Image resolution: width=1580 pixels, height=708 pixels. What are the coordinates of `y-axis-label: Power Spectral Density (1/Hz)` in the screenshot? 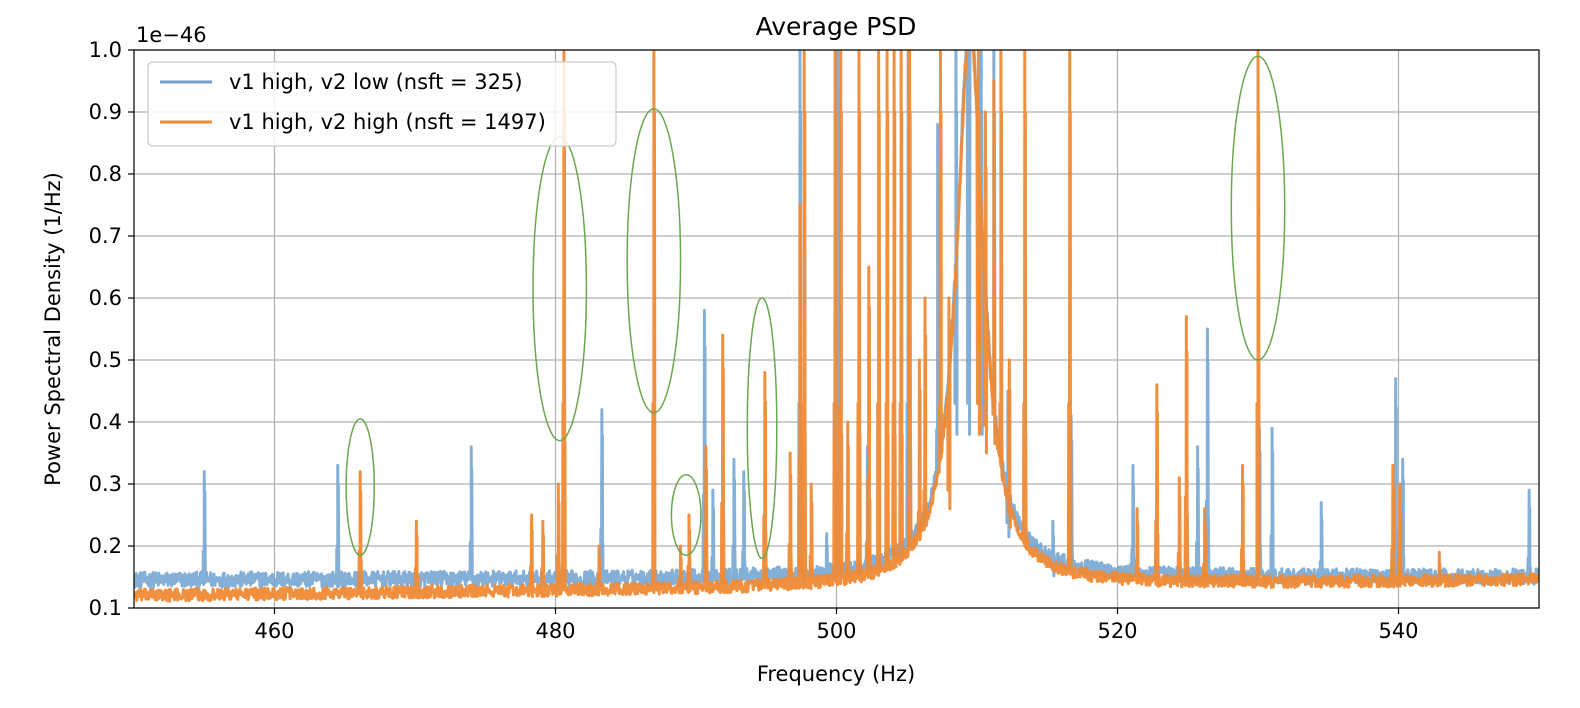 It's located at (53, 329).